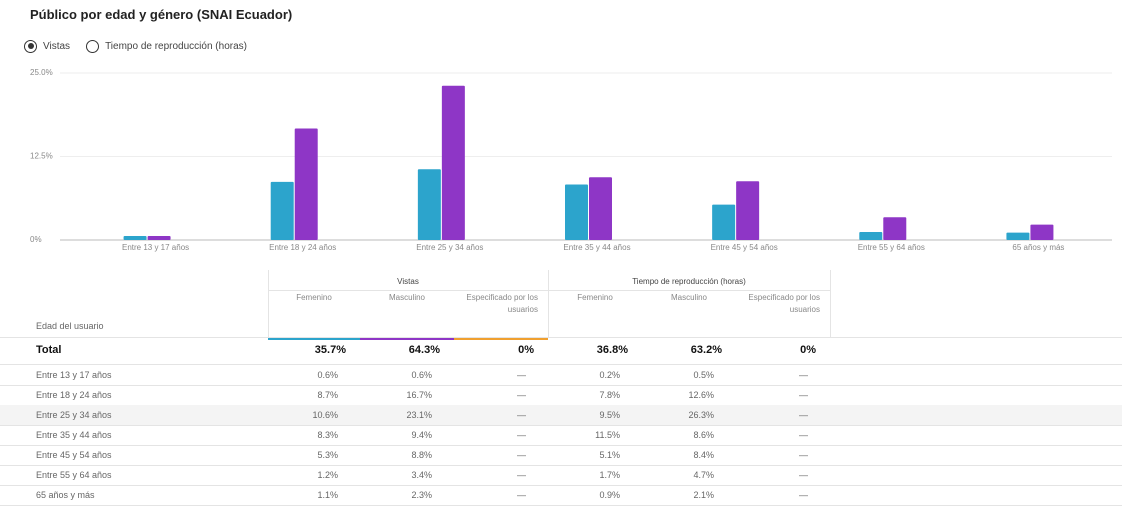 This screenshot has width=1122, height=507. I want to click on radio-label: Vistas, so click(57, 46).